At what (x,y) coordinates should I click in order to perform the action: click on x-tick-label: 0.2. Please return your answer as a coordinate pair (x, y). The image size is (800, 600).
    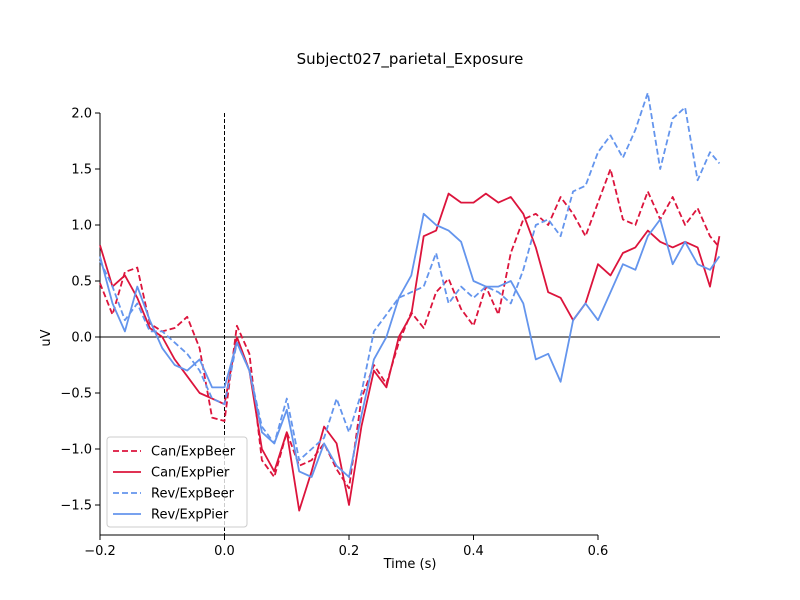
    Looking at the image, I should click on (349, 551).